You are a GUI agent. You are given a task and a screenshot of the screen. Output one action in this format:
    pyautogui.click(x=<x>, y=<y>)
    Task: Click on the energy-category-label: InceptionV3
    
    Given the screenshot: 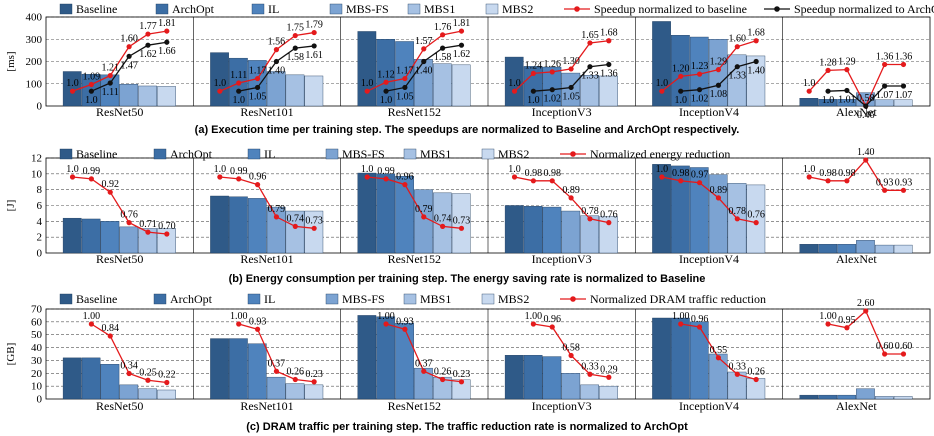 What is the action you would take?
    pyautogui.click(x=562, y=259)
    